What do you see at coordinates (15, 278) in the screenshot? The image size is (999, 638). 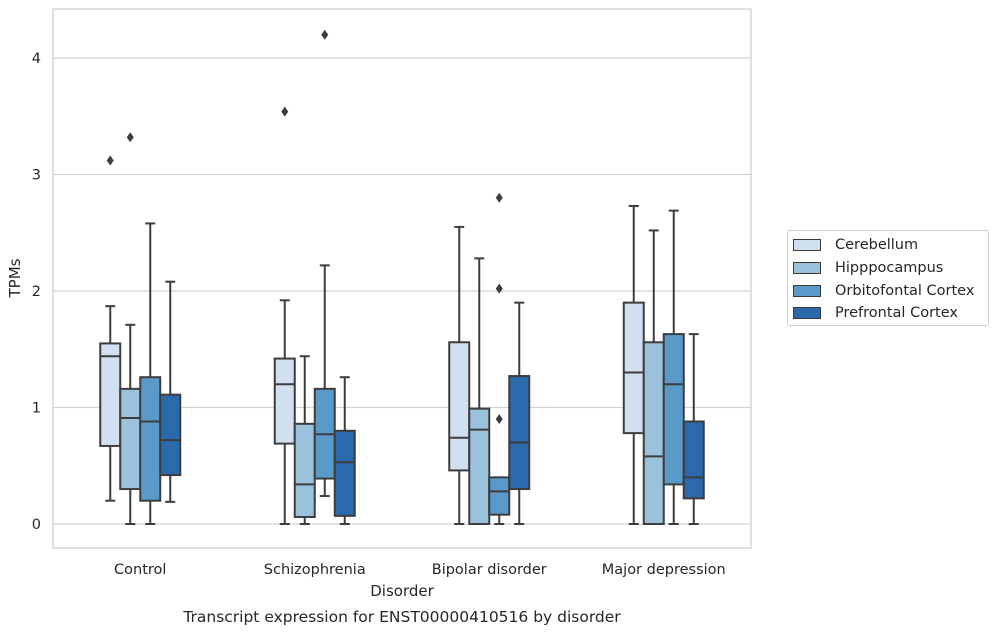 I see `y-axis-label: TPMs` at bounding box center [15, 278].